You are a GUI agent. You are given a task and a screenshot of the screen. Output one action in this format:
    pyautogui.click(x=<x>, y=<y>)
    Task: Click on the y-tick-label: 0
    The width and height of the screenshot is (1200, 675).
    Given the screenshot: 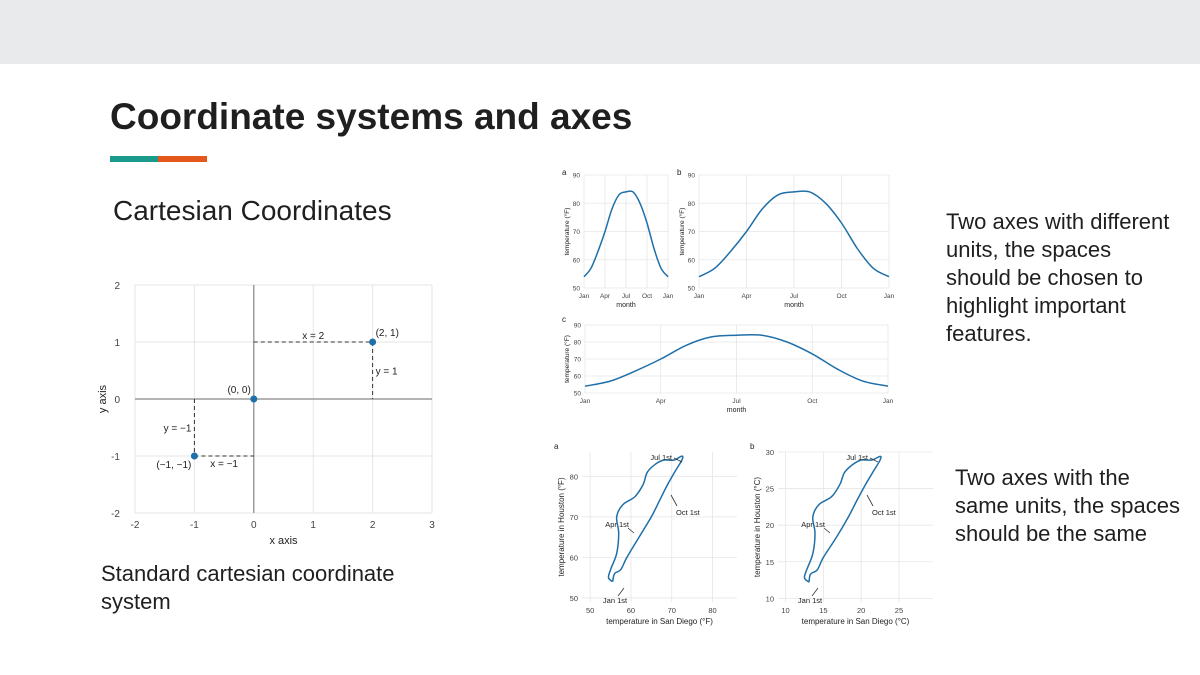 What is the action you would take?
    pyautogui.click(x=117, y=400)
    